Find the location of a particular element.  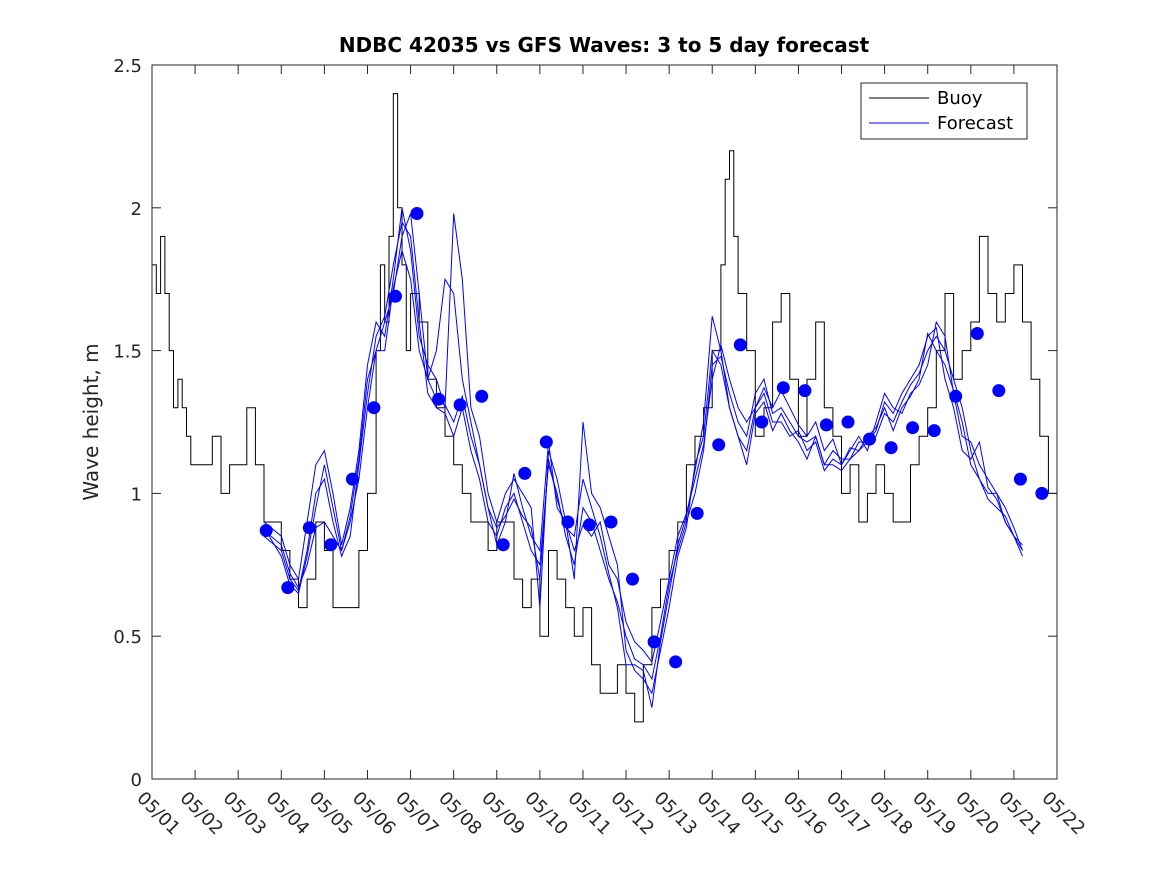

x-tick-label: 05/03 is located at coordinates (245, 814).